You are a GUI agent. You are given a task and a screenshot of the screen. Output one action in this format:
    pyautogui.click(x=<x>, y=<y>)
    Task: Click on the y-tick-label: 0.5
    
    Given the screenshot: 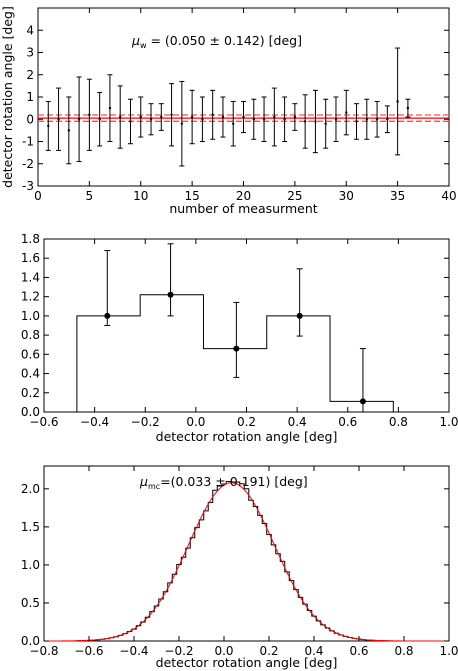 What is the action you would take?
    pyautogui.click(x=30, y=603)
    